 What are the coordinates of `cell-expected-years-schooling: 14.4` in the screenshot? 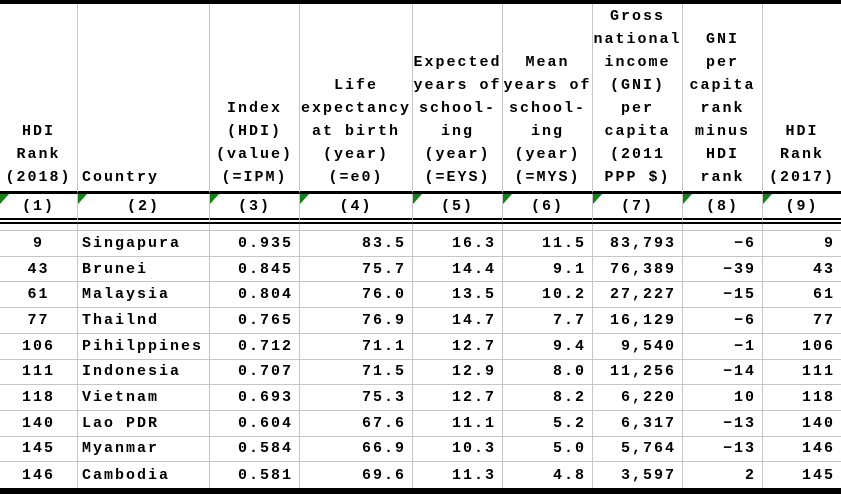 It's located at (458, 269).